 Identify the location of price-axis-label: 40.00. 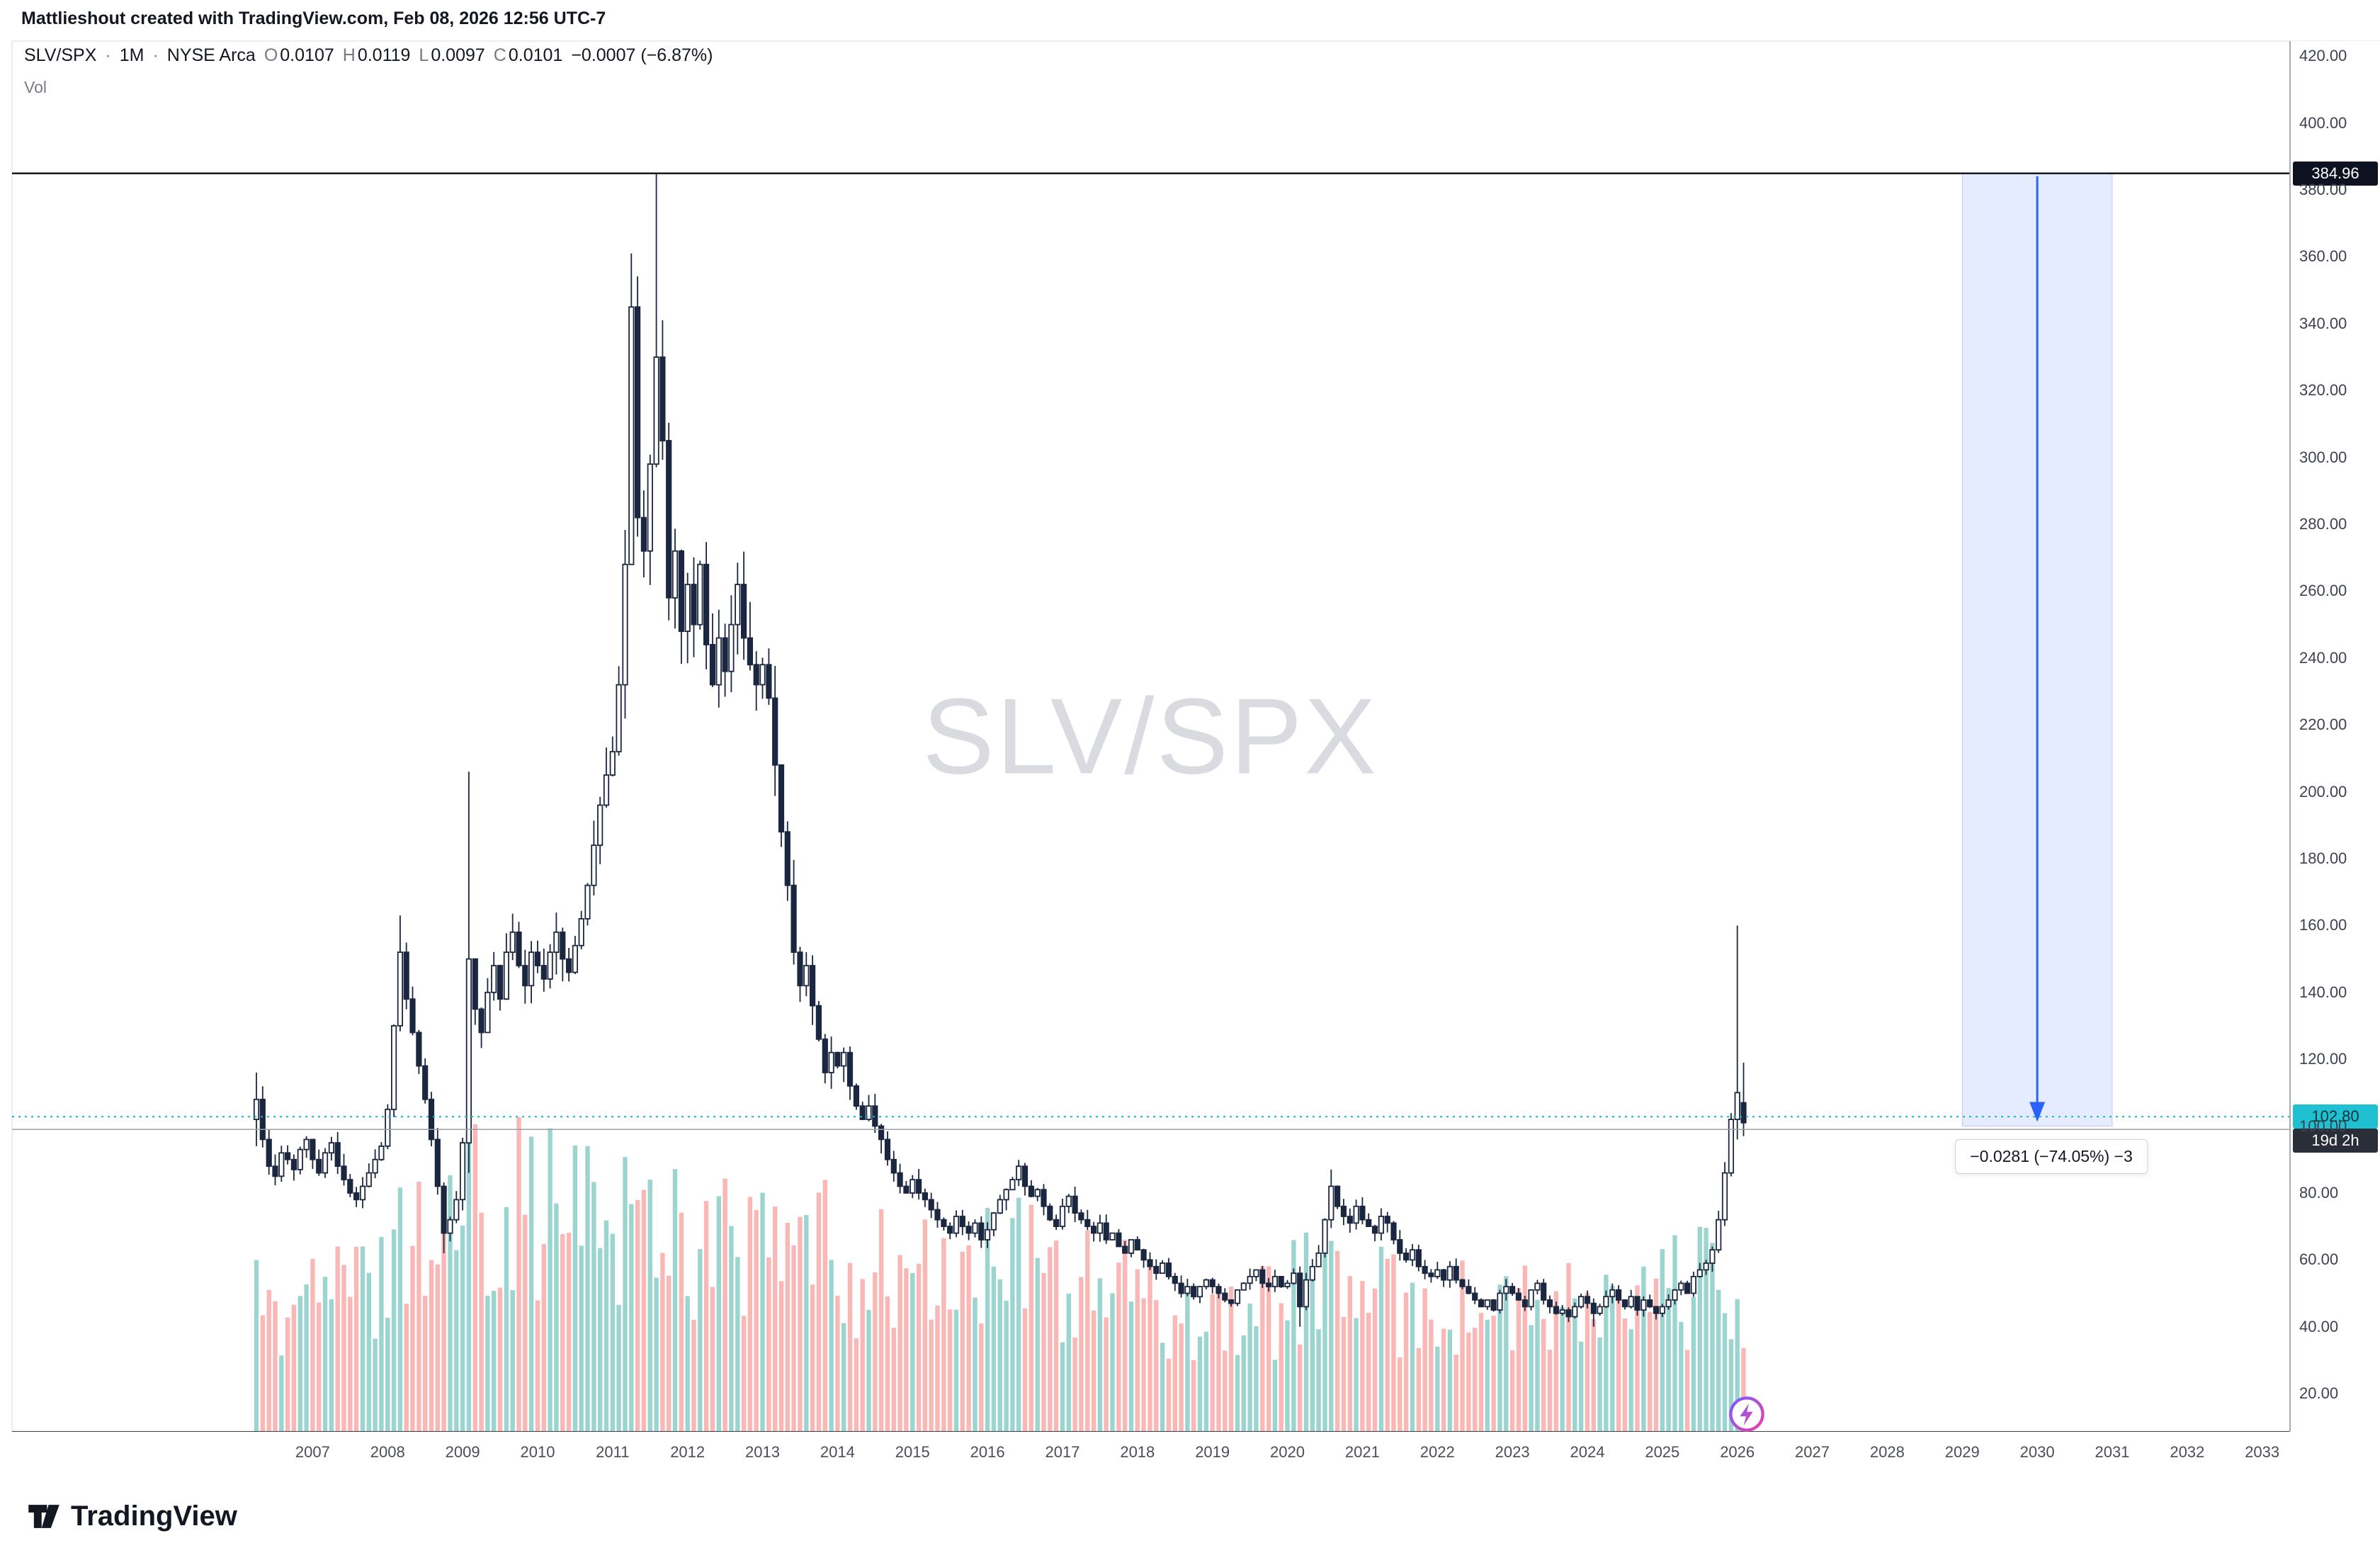
(2319, 1326).